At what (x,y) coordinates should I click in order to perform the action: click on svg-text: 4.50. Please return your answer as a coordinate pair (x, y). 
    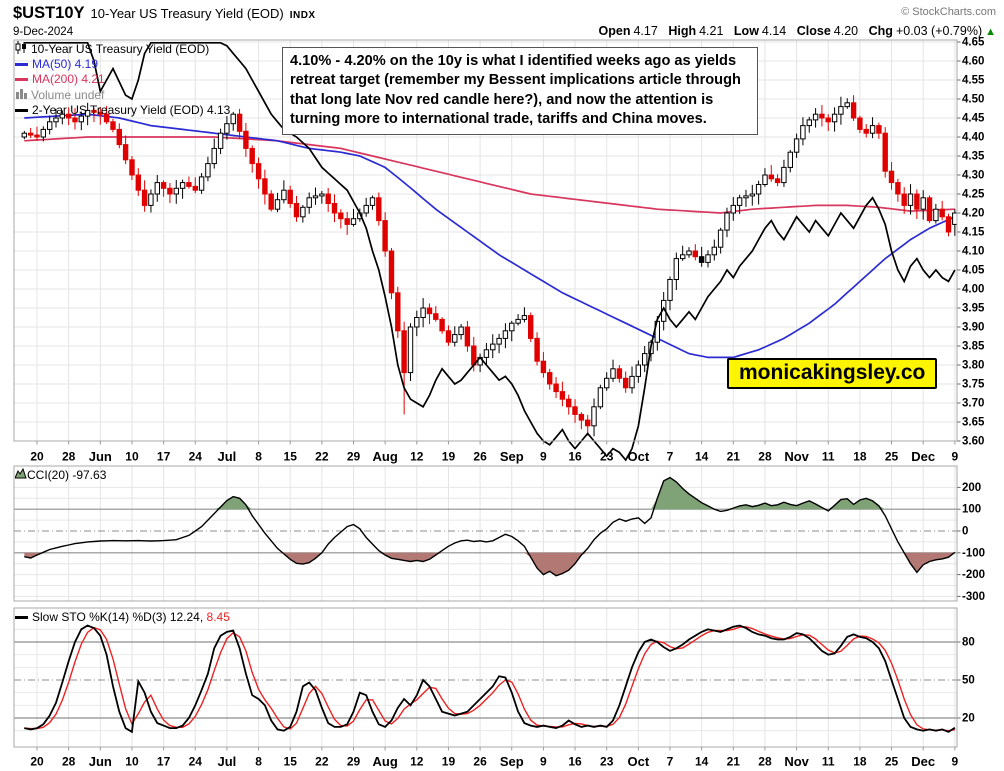
    Looking at the image, I should click on (973, 100).